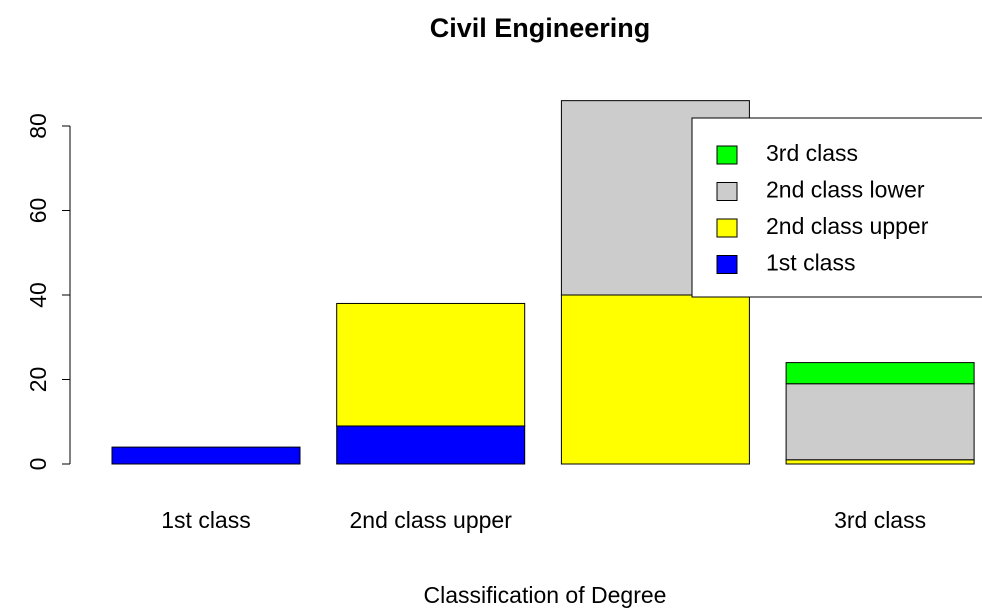  I want to click on x-tick-label: 2nd class upper, so click(431, 520).